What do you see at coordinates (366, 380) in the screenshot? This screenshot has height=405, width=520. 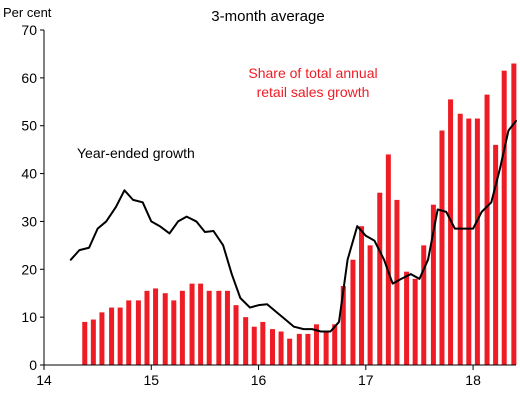 I see `x-tick-label-3: 17` at bounding box center [366, 380].